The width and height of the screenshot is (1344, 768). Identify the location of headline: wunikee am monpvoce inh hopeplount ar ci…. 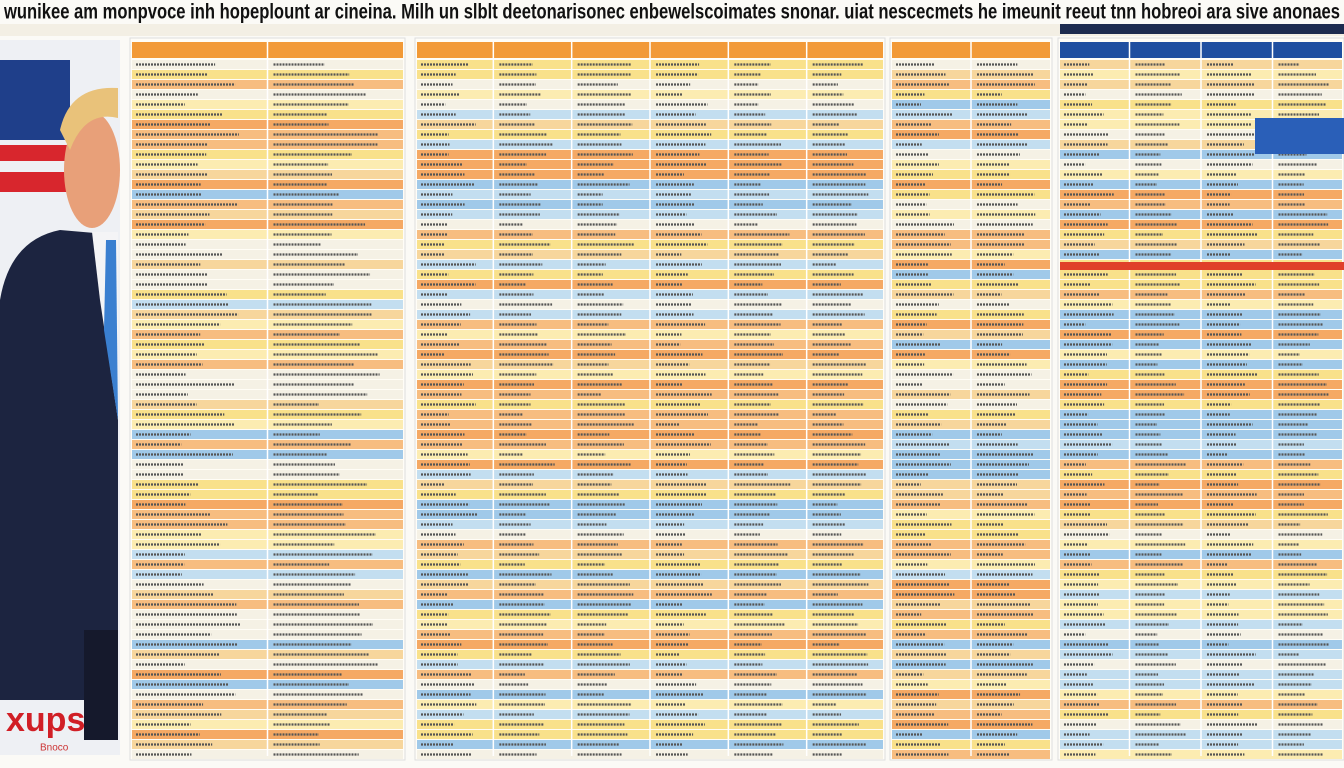
(671, 12).